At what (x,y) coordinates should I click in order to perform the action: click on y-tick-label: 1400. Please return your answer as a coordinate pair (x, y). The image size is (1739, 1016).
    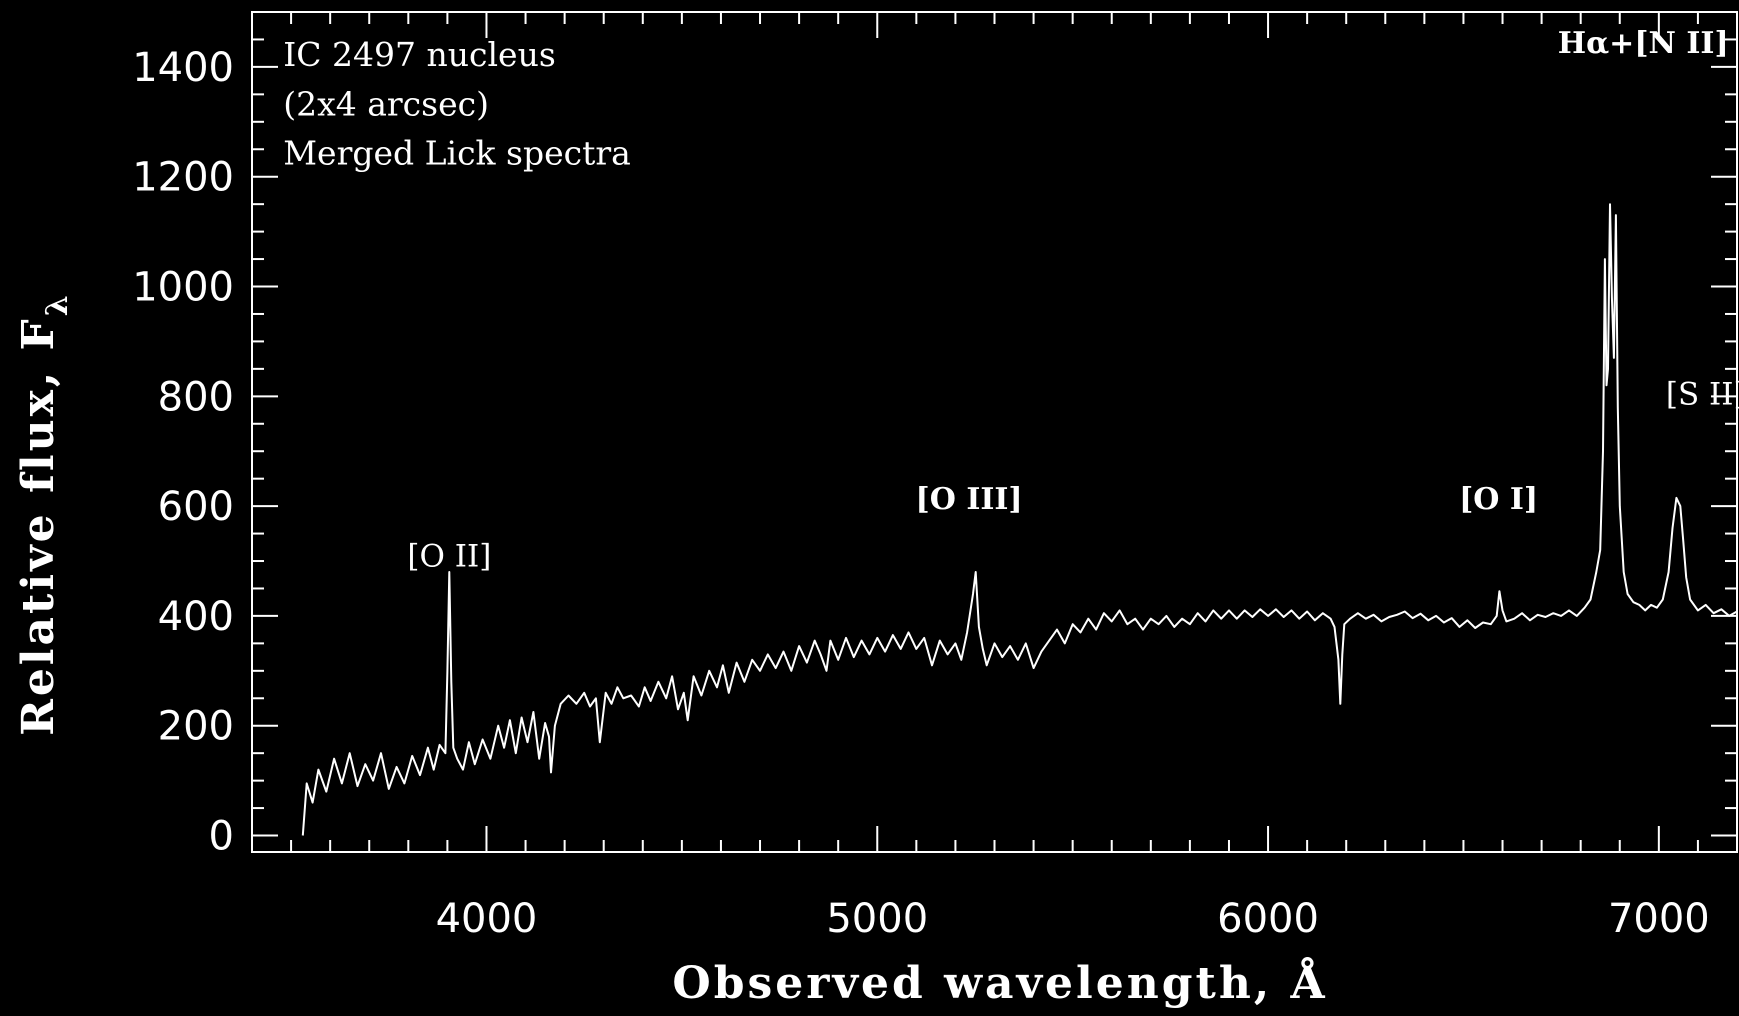
    Looking at the image, I should click on (183, 68).